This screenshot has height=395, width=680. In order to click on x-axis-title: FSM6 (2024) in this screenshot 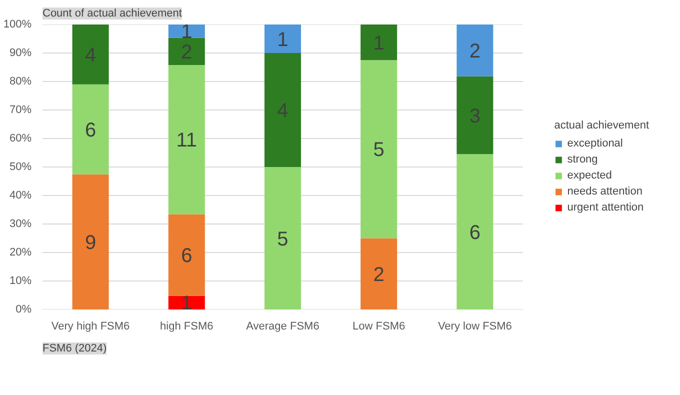, I will do `click(74, 348)`.